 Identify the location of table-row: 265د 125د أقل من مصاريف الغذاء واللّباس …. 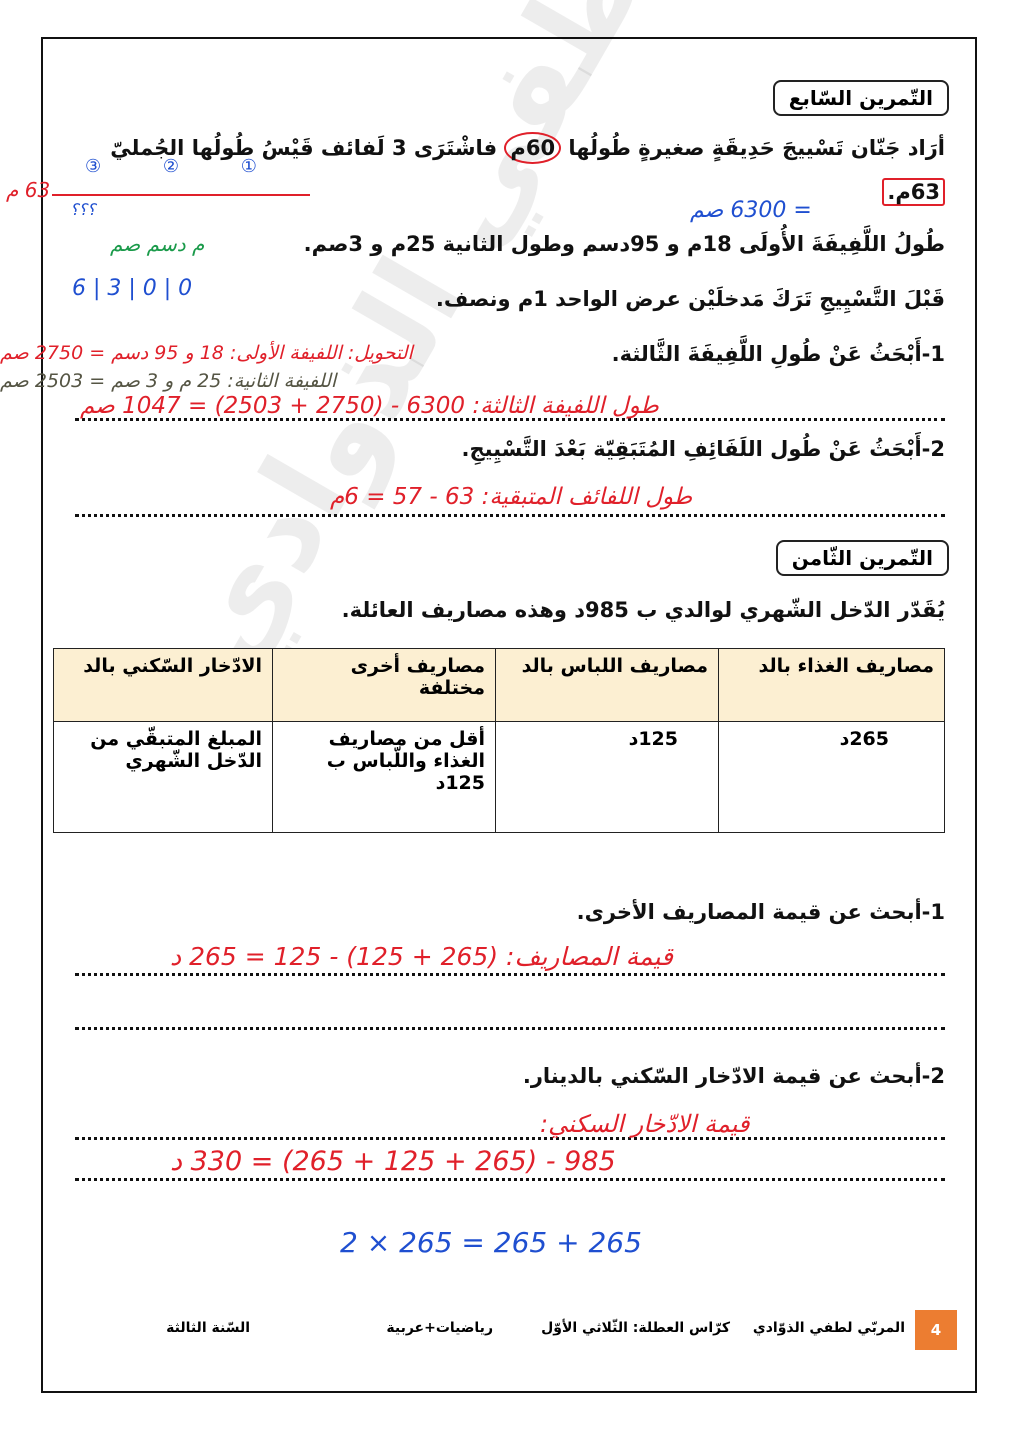
(499, 777).